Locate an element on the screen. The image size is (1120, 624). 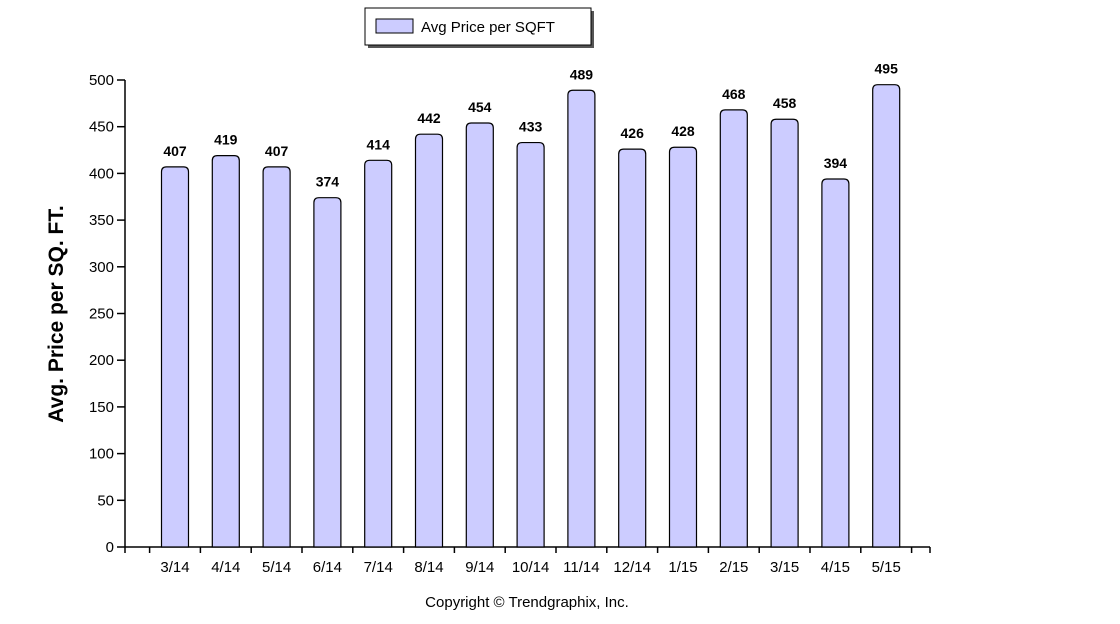
data-label: 468 is located at coordinates (734, 94).